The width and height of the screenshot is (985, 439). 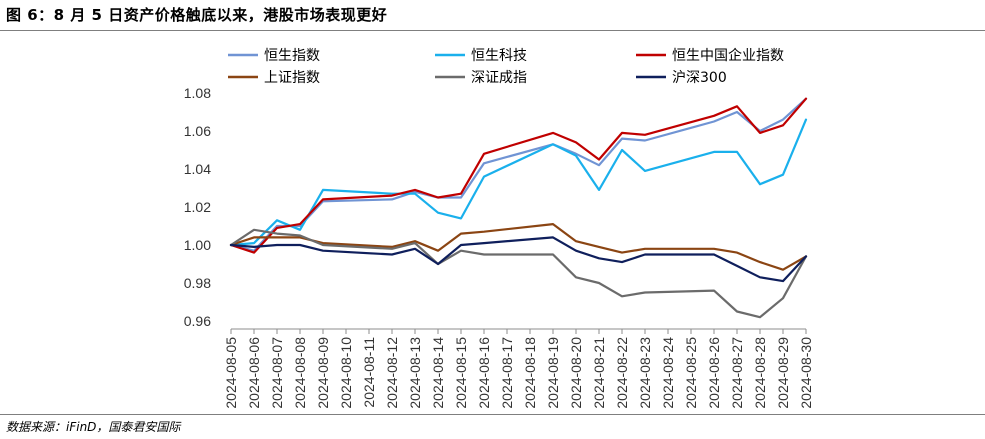 I want to click on figure-title: 图 6：8 月 5 日资产价格触底以来，港股市场表现更好, so click(x=197, y=15).